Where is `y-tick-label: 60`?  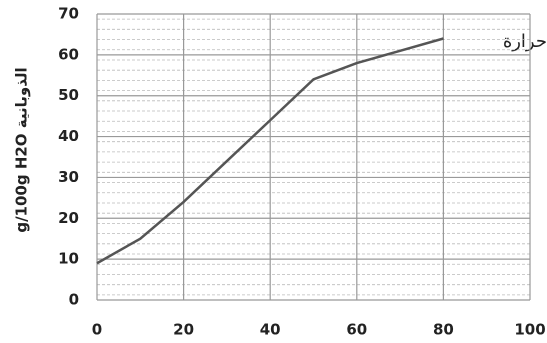 y-tick-label: 60 is located at coordinates (68, 54).